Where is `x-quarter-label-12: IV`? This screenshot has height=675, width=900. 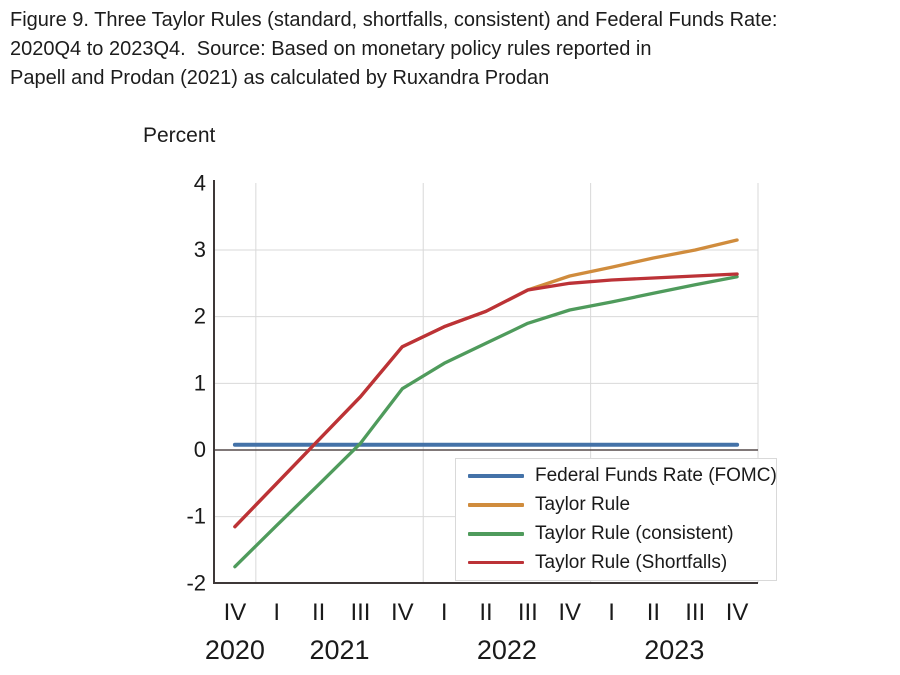 x-quarter-label-12: IV is located at coordinates (737, 612).